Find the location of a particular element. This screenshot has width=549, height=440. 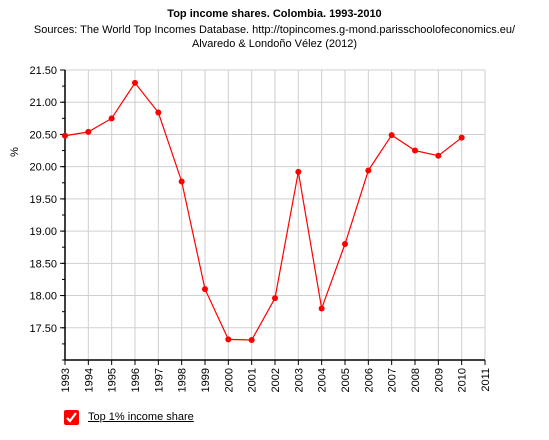

x-tick-label: 2010 is located at coordinates (463, 380).